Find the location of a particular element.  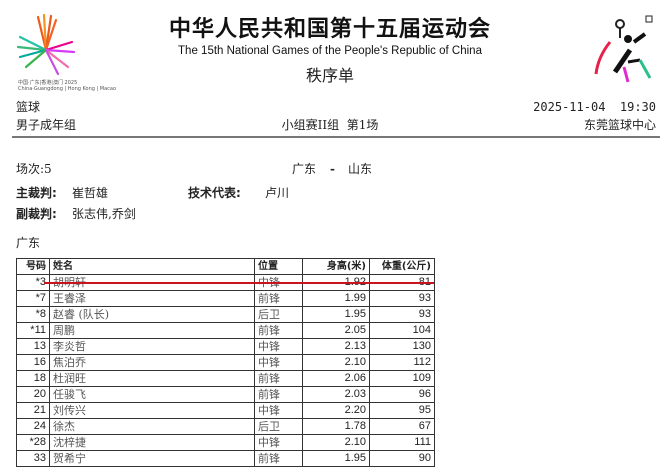

player-number: 24 is located at coordinates (33, 426).